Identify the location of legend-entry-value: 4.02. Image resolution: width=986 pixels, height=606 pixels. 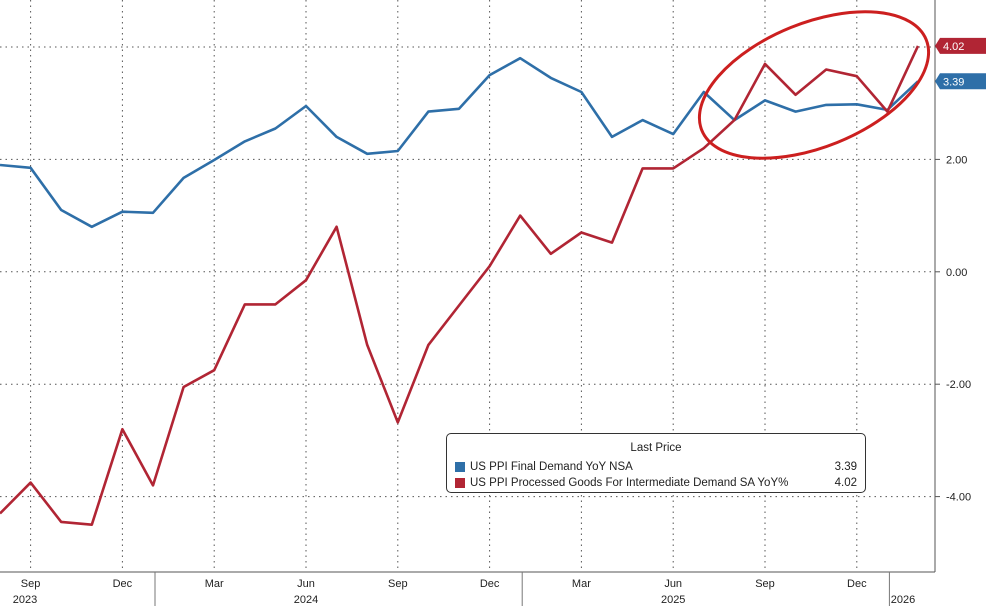
(845, 483).